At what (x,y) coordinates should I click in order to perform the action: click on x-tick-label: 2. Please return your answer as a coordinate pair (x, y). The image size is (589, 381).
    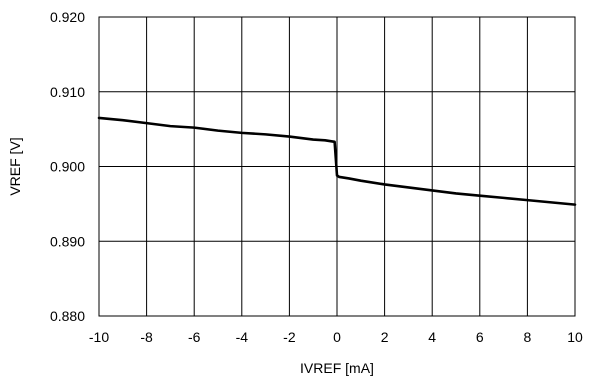
    Looking at the image, I should click on (385, 337).